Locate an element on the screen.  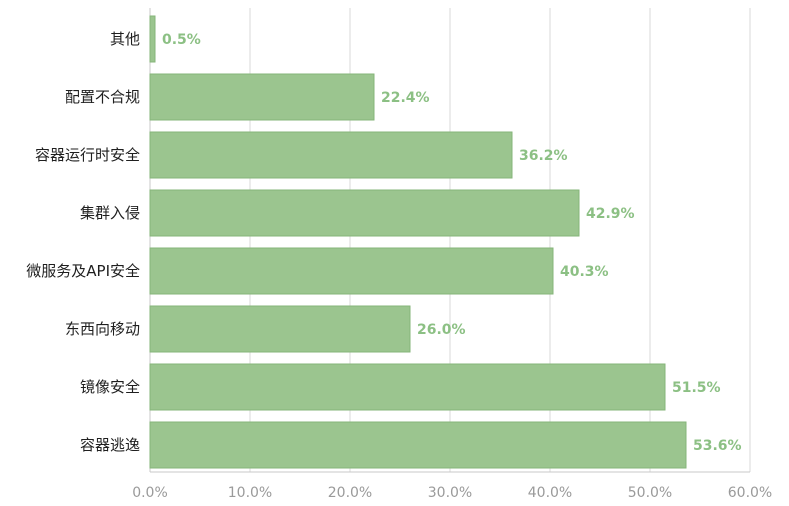
category-label: 容器逃逸 is located at coordinates (110, 445).